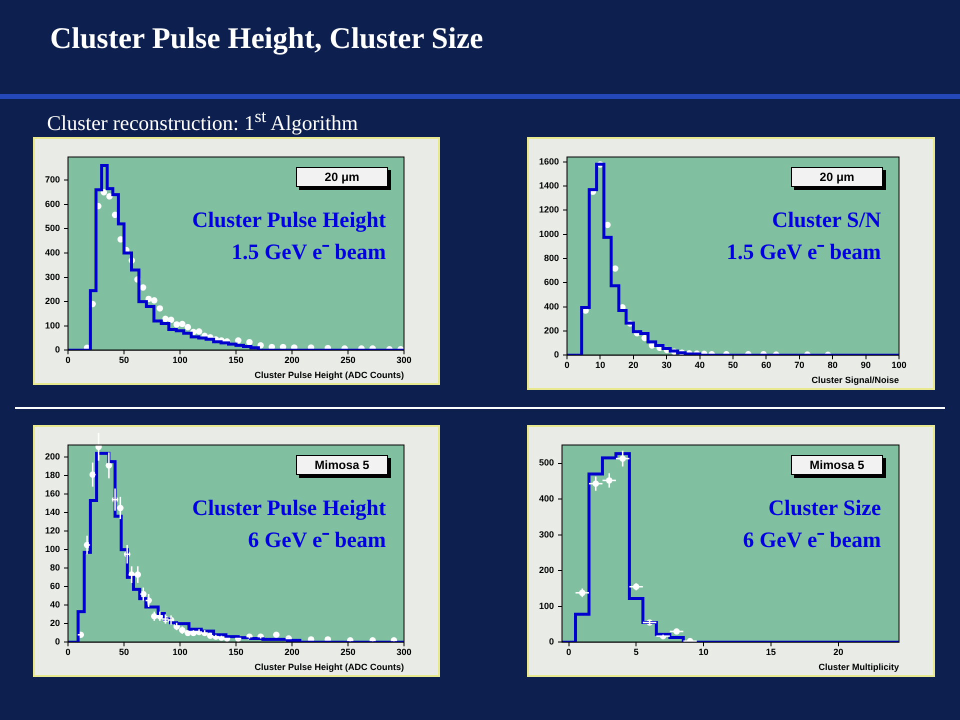  Describe the element at coordinates (549, 161) in the screenshot. I see `y-tick-label: 1600` at that location.